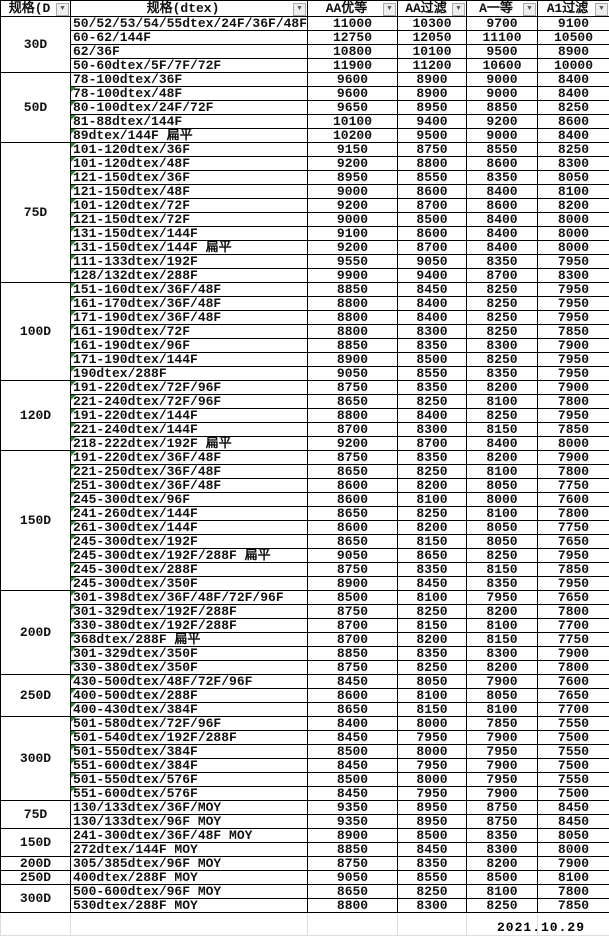 Image resolution: width=609 pixels, height=936 pixels. Describe the element at coordinates (502, 863) in the screenshot. I see `a-first-cell: 8200` at that location.